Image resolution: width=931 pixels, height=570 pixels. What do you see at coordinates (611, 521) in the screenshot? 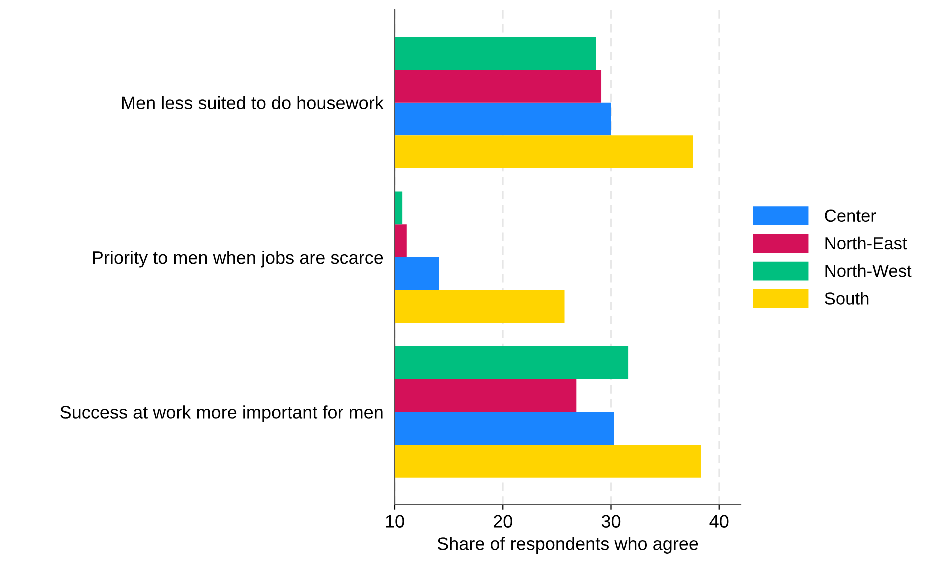
I see `x-tick-label: 30` at bounding box center [611, 521].